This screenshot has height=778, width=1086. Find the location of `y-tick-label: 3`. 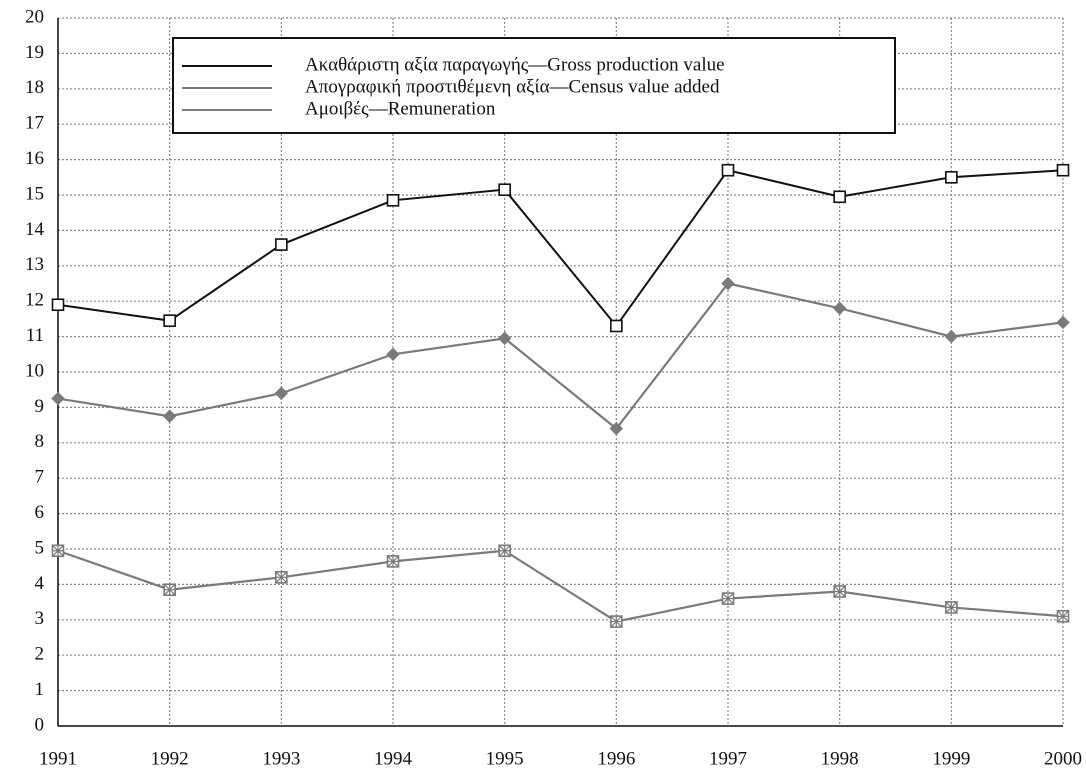

y-tick-label: 3 is located at coordinates (40, 618).